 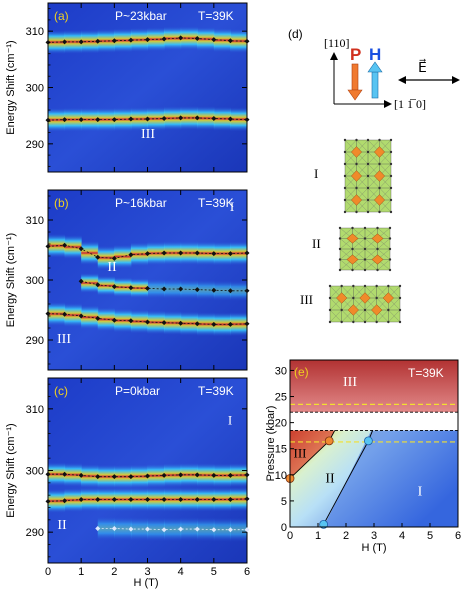 I want to click on series-line, so click(x=172, y=529).